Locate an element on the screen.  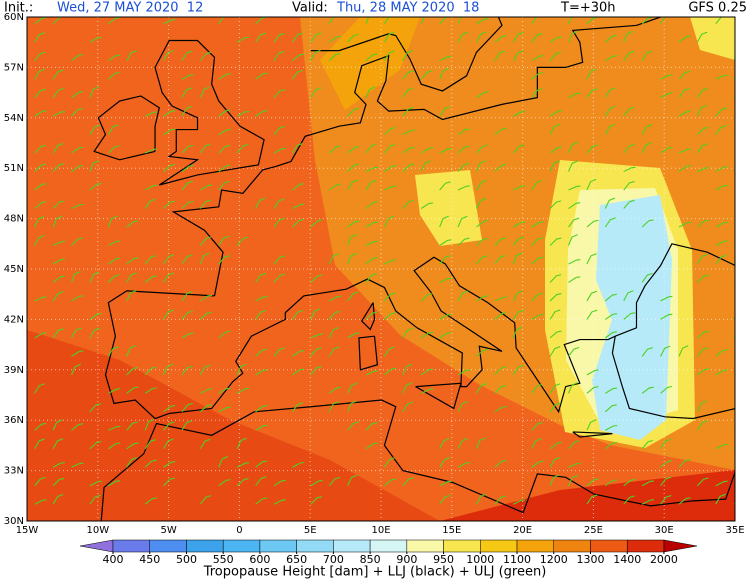
lon-label: 10W is located at coordinates (97, 530).